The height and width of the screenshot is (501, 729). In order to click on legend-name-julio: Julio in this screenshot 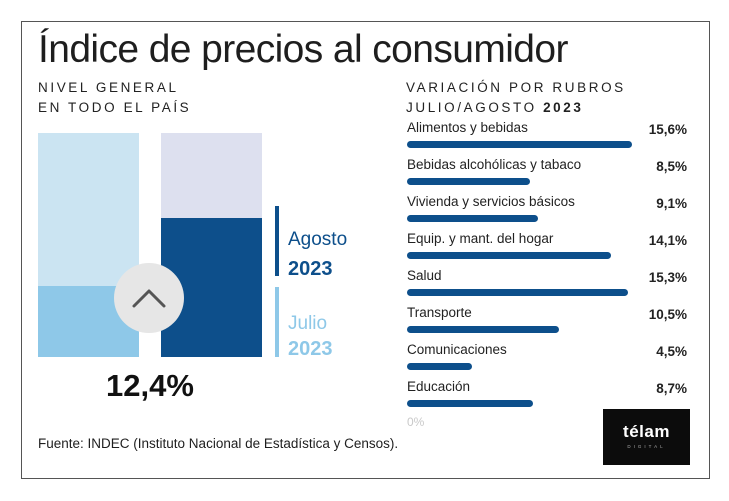, I will do `click(308, 323)`.